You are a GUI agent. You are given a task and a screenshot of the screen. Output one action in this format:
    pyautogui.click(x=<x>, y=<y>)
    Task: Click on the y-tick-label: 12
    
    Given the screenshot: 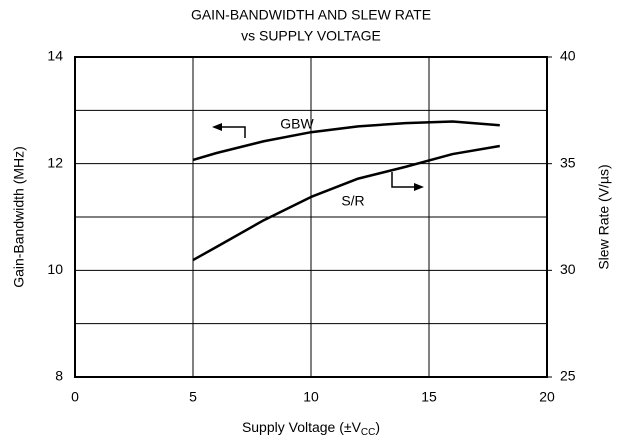 What is the action you would take?
    pyautogui.click(x=55, y=162)
    